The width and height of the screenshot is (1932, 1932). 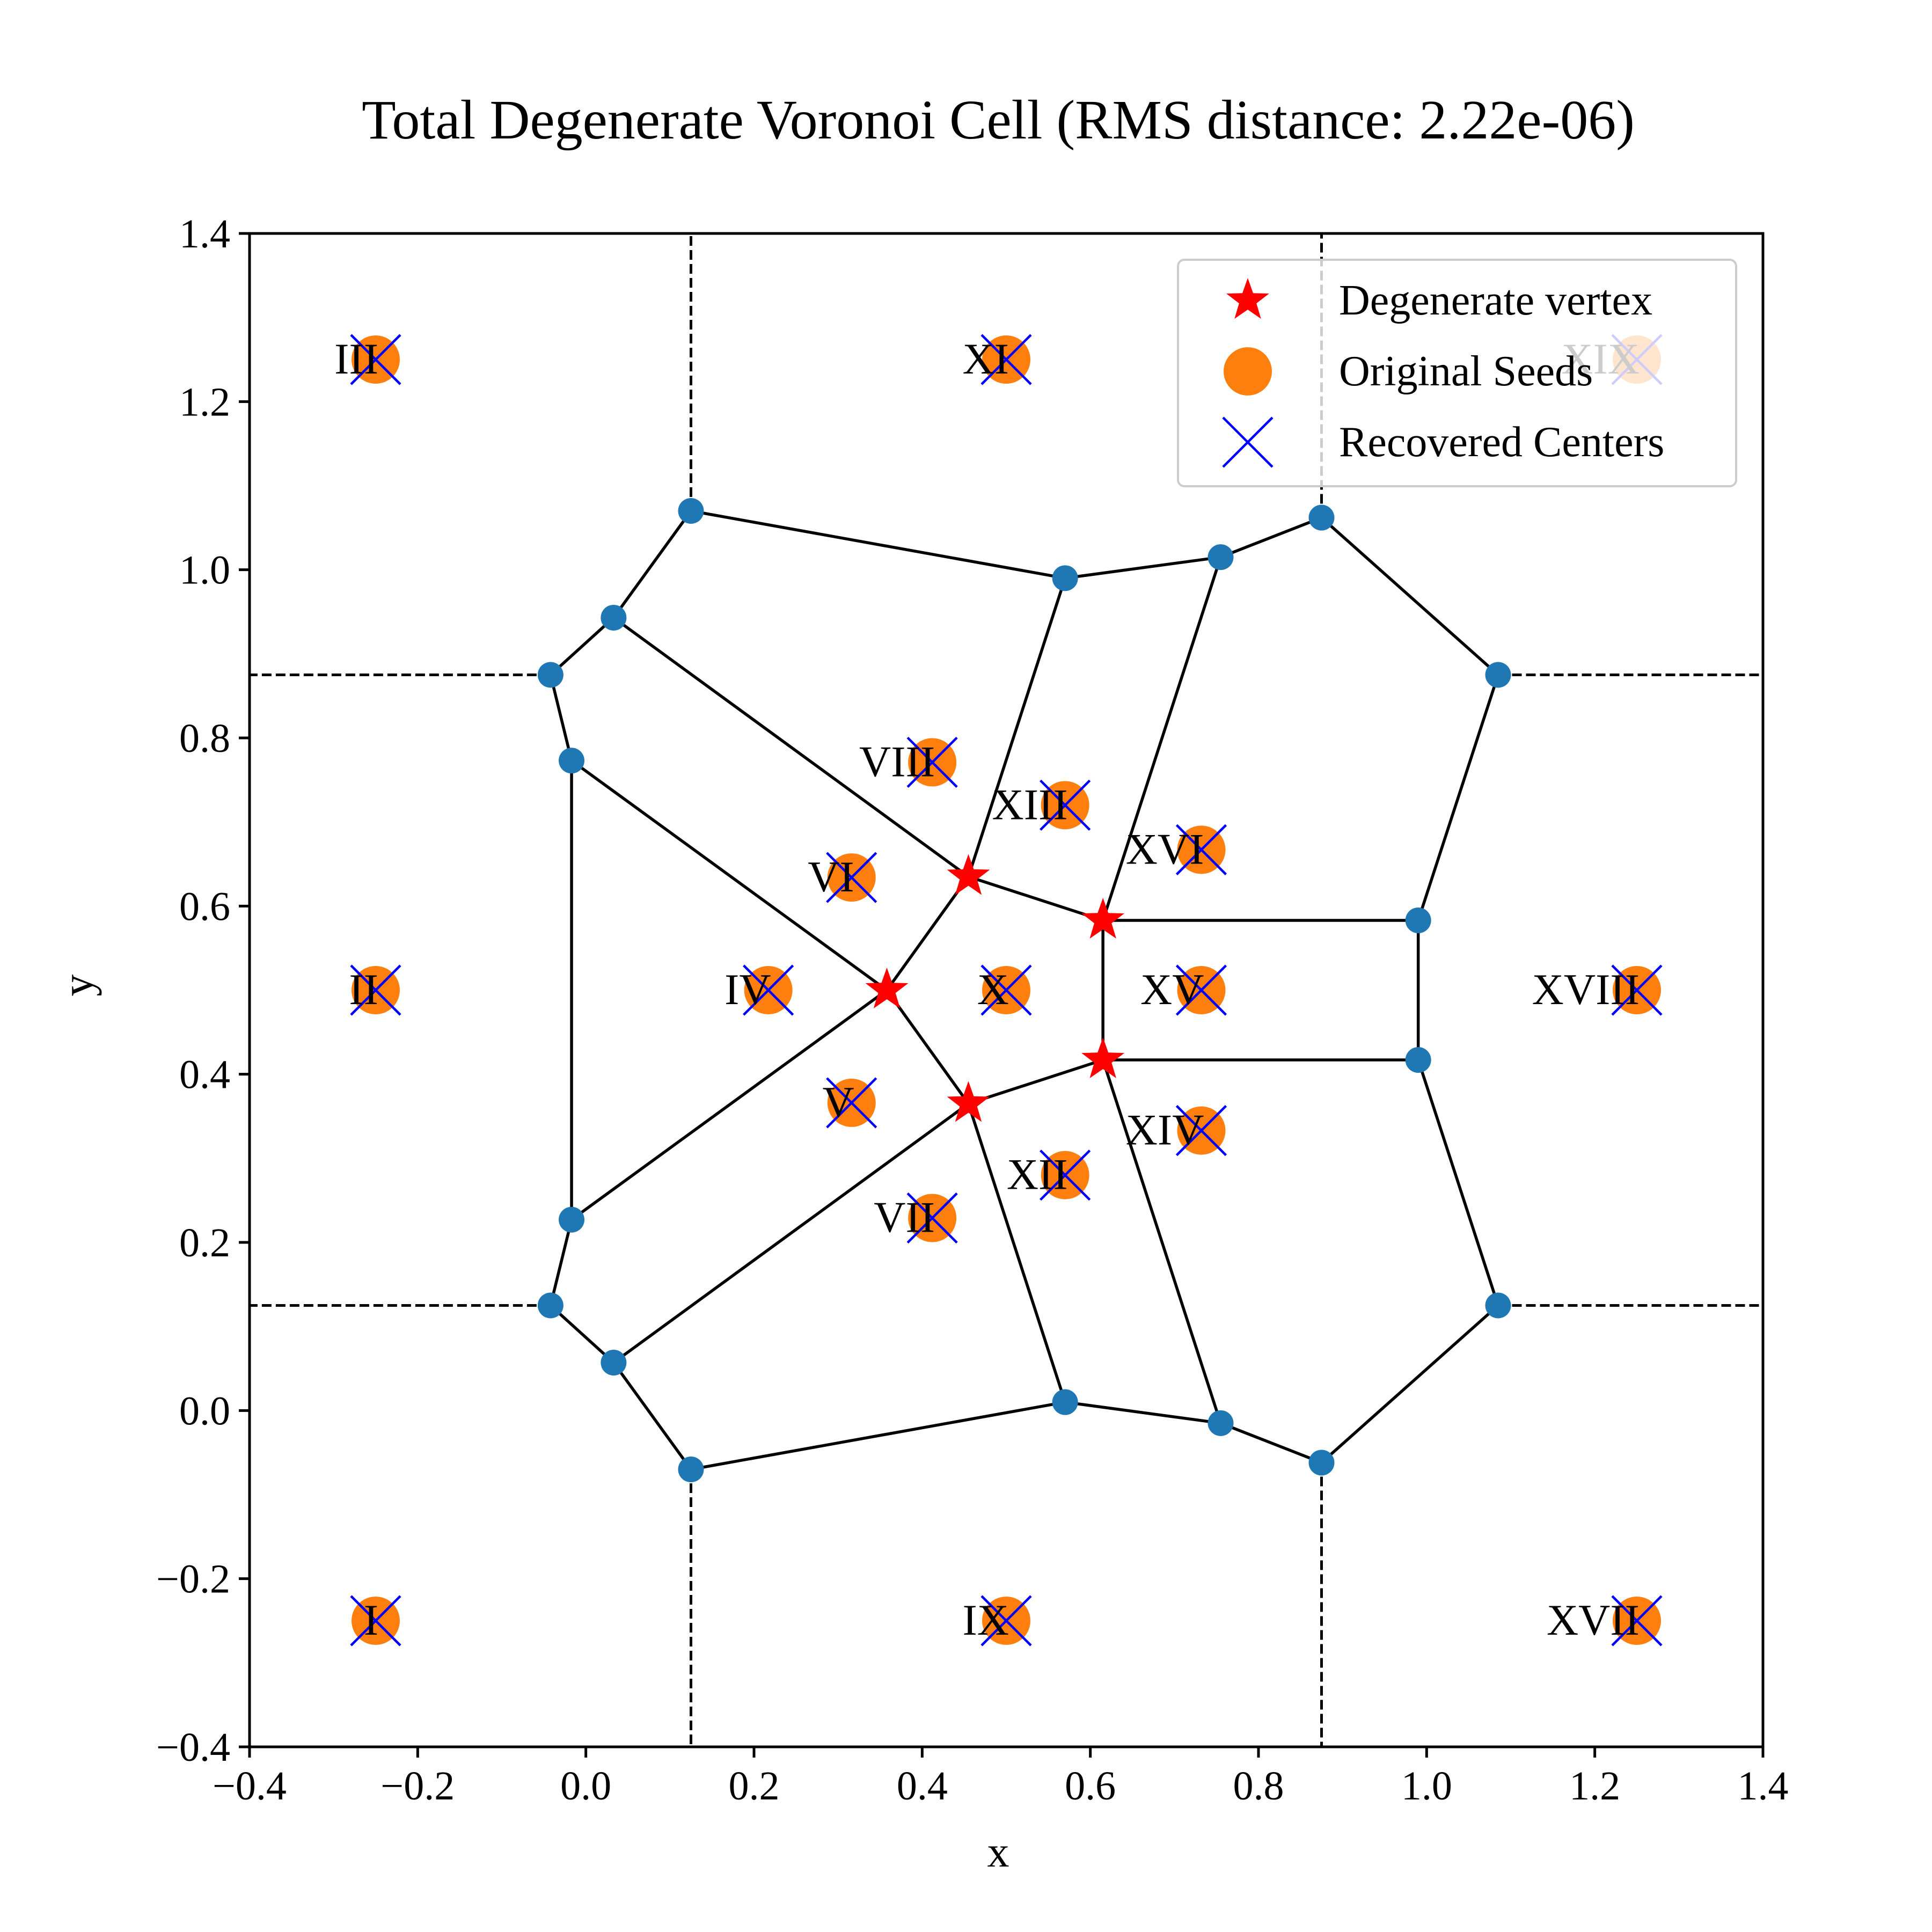 What do you see at coordinates (1172, 989) in the screenshot?
I see `seed-label: XV` at bounding box center [1172, 989].